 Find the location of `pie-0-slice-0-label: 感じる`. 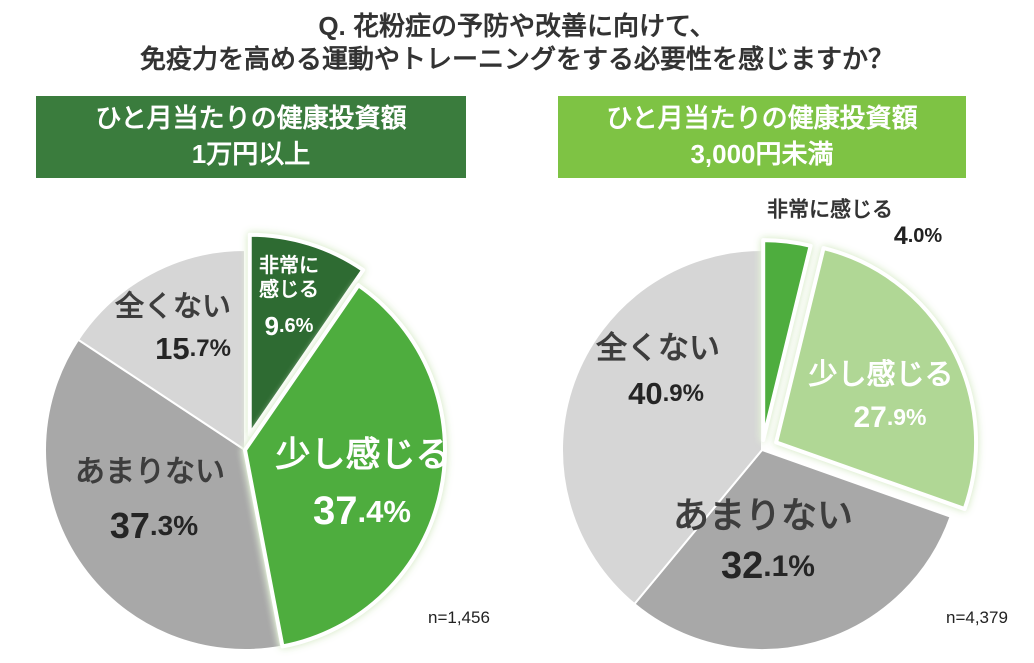

pie-0-slice-0-label: 感じる is located at coordinates (289, 289).